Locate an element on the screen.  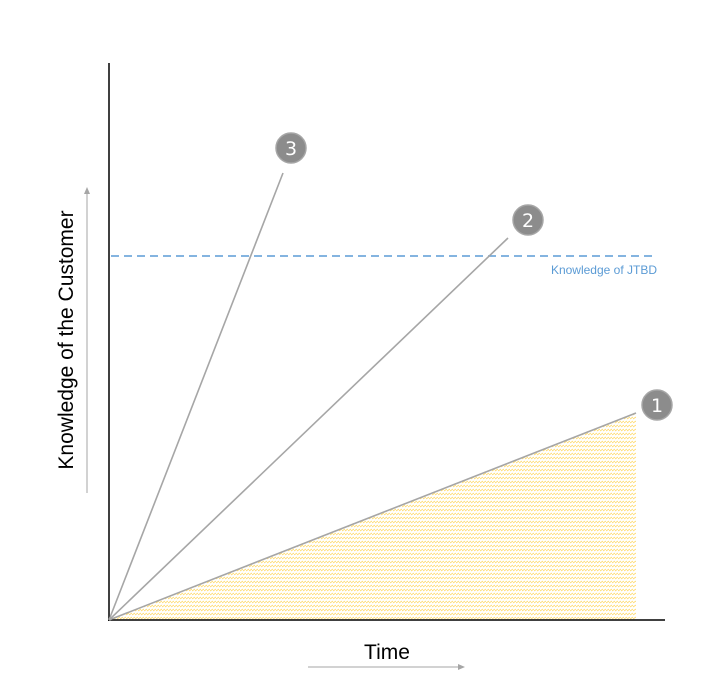
marker-3-label: 3 is located at coordinates (291, 149).